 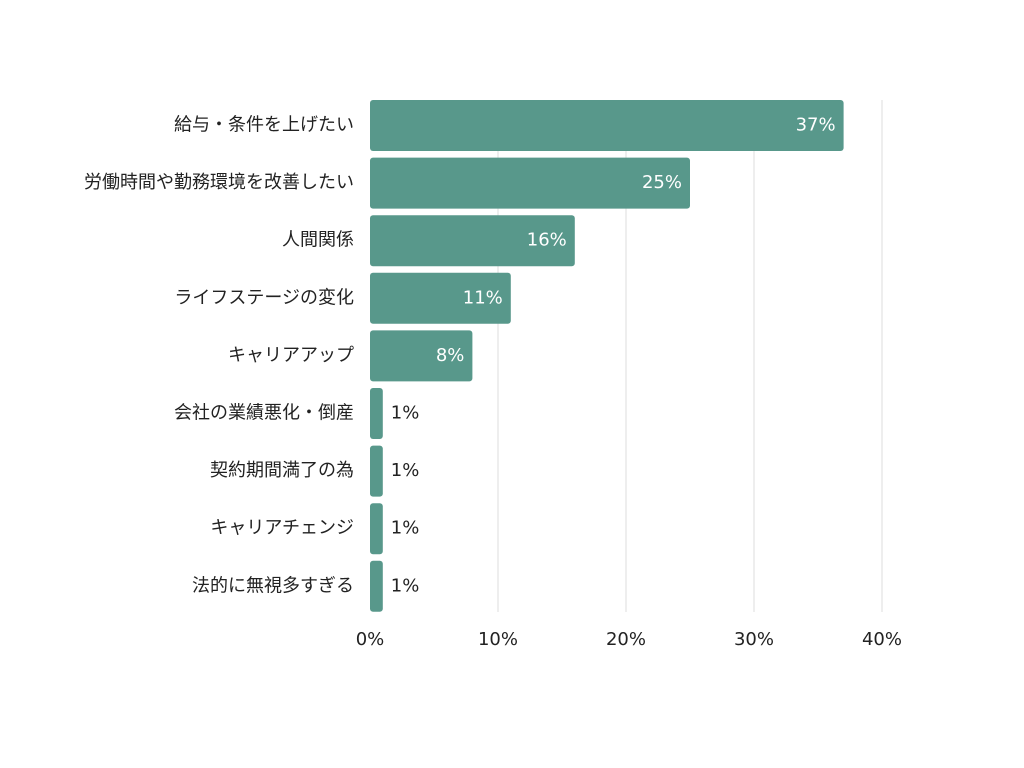 What do you see at coordinates (291, 355) in the screenshot?
I see `category-label: キャリアアップ` at bounding box center [291, 355].